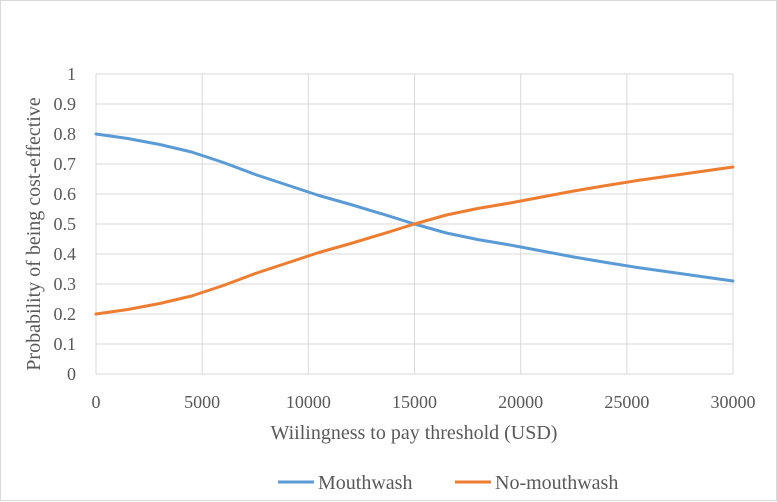 The width and height of the screenshot is (777, 502). Describe the element at coordinates (96, 402) in the screenshot. I see `x-tick-label: 0` at that location.